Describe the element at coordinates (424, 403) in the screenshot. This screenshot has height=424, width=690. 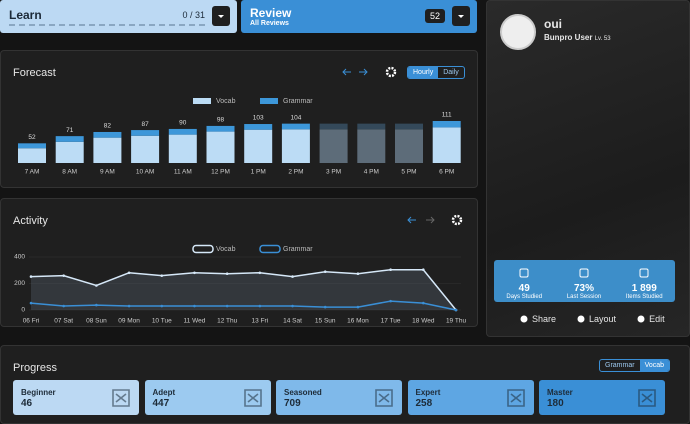
I see `level-count: 258` at that location.